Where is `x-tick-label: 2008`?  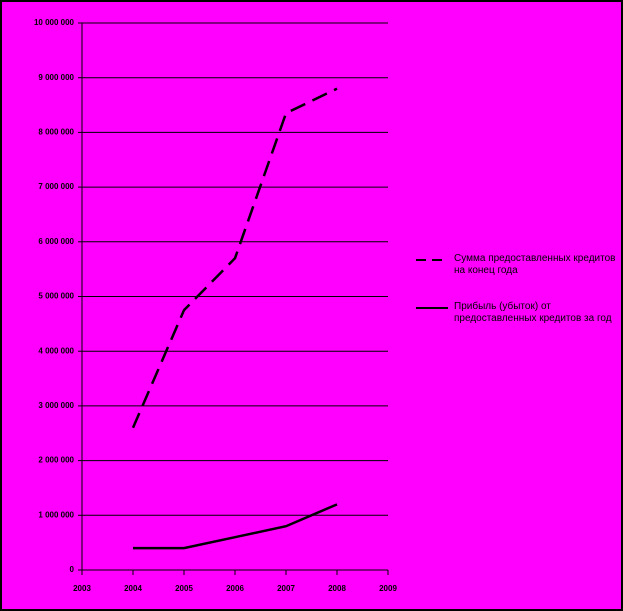
x-tick-label: 2008 is located at coordinates (337, 588).